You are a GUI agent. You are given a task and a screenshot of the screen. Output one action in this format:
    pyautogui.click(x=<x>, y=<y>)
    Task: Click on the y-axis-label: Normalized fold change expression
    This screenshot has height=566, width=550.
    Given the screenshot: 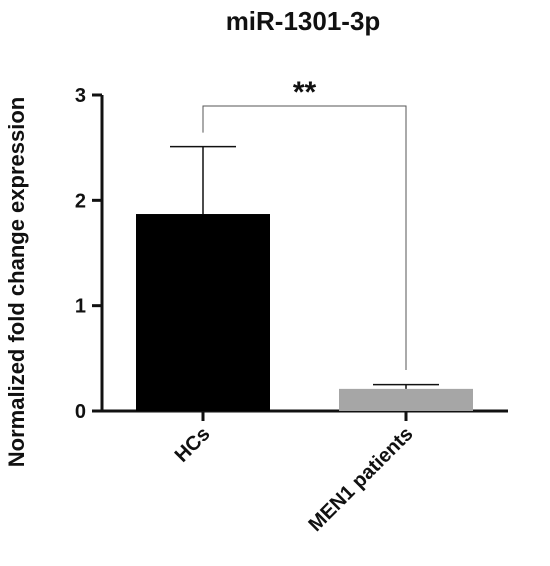 What is the action you would take?
    pyautogui.click(x=16, y=282)
    